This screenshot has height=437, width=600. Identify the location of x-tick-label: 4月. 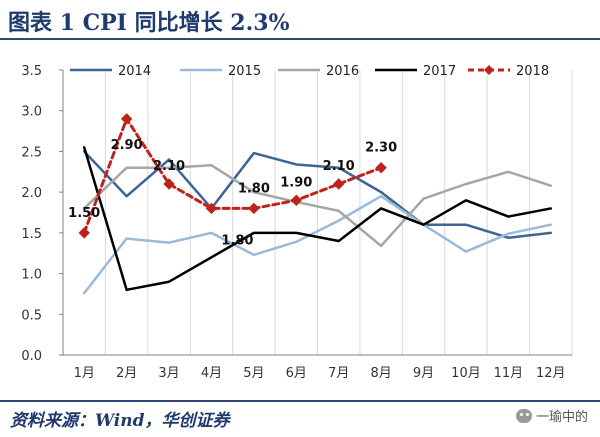
(211, 373).